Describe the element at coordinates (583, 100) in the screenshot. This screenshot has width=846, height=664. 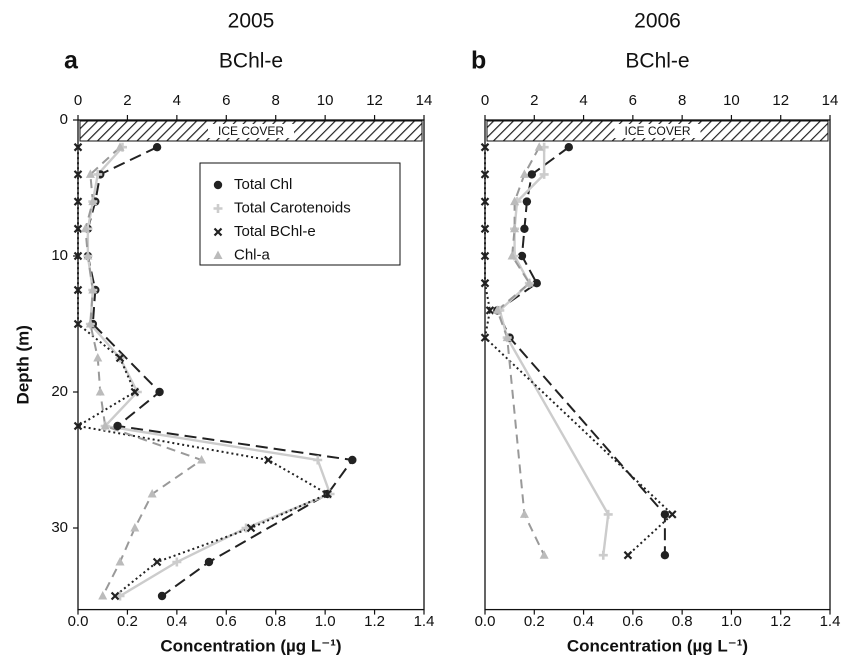
I see `x2-tick-label: 4` at that location.